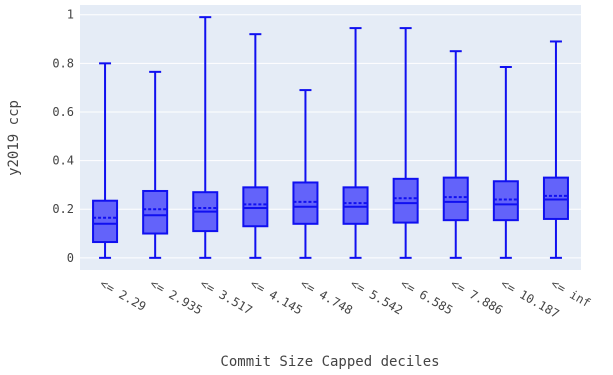  Describe the element at coordinates (63, 136) in the screenshot. I see `y-axis-ticks: 0 0.2 0.4 0.6 0.8 1` at that location.